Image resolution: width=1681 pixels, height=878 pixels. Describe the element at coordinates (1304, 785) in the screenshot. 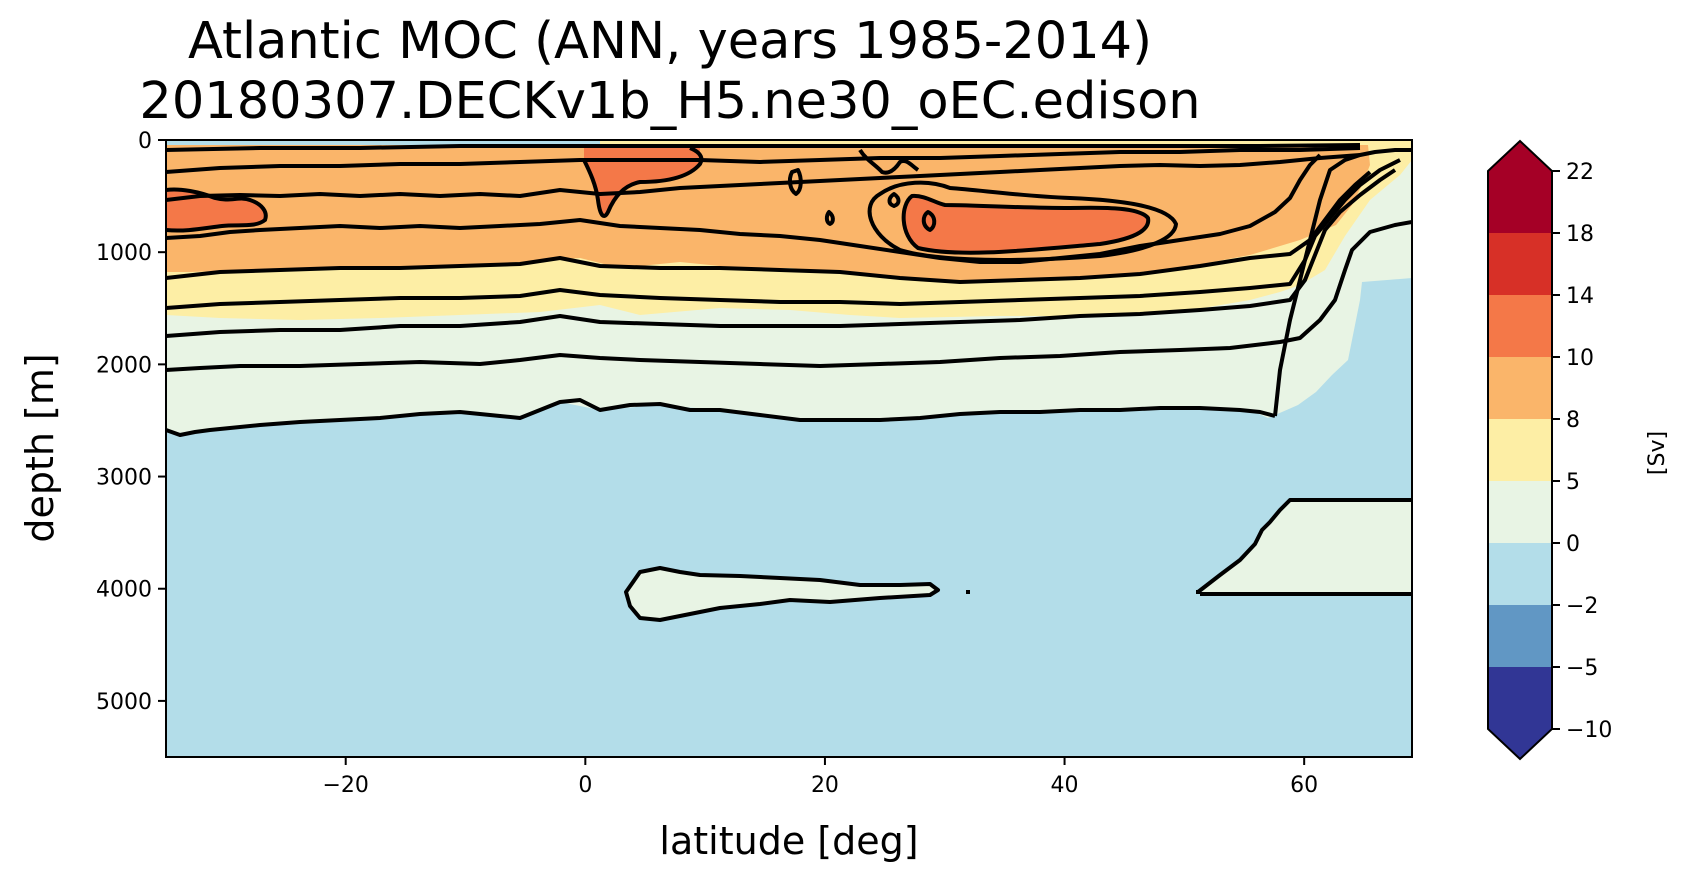

I see `x-tick-label: 60` at that location.